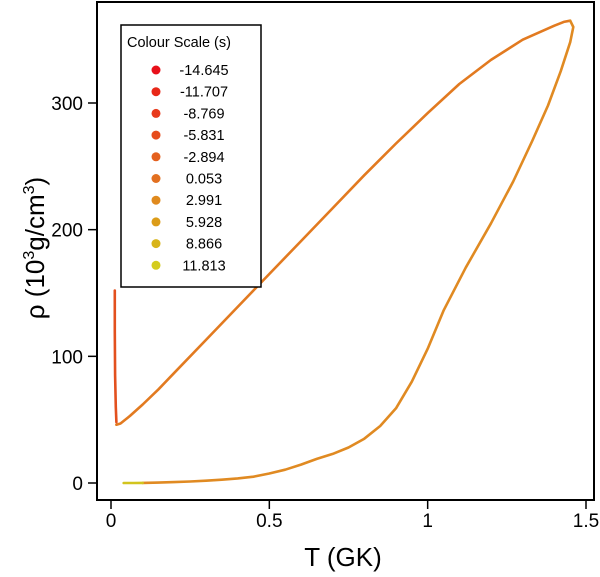 The width and height of the screenshot is (600, 577). Describe the element at coordinates (204, 201) in the screenshot. I see `legend-label: 2.991` at that location.